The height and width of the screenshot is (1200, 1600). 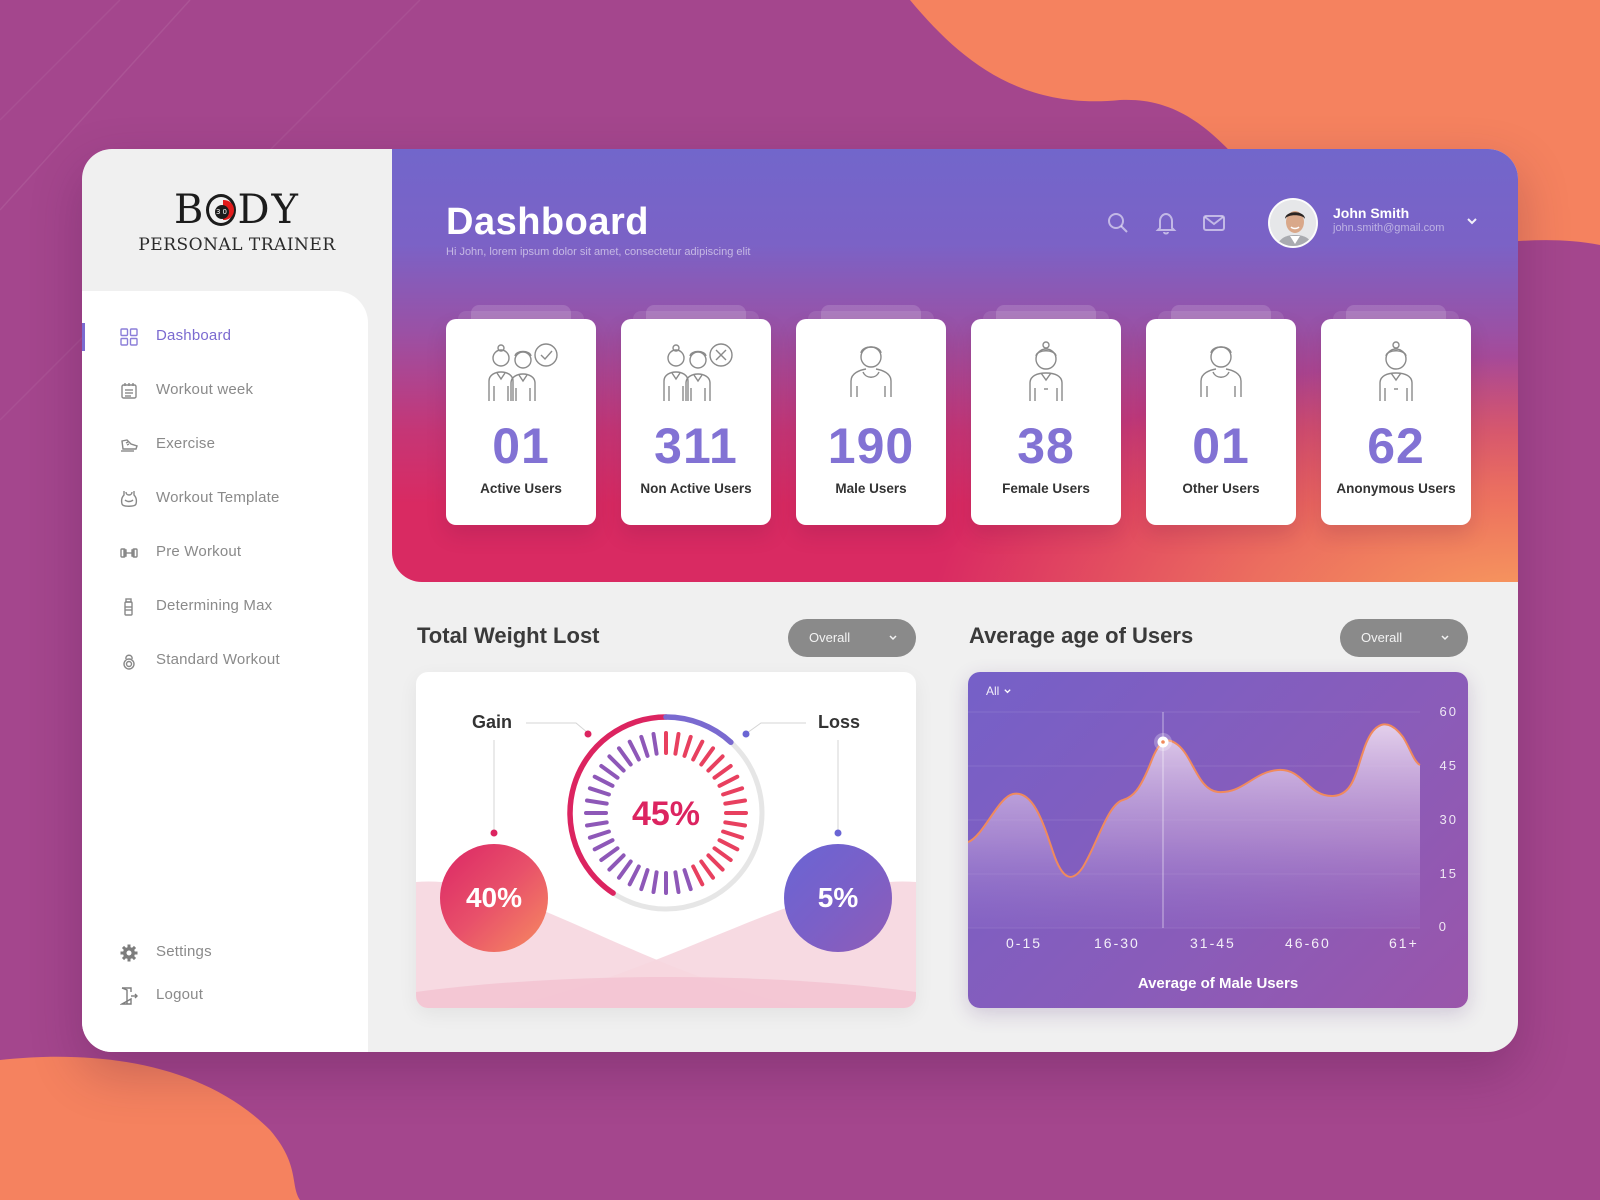 I want to click on stat-card-female-users: 38 Female Users, so click(x=1046, y=416).